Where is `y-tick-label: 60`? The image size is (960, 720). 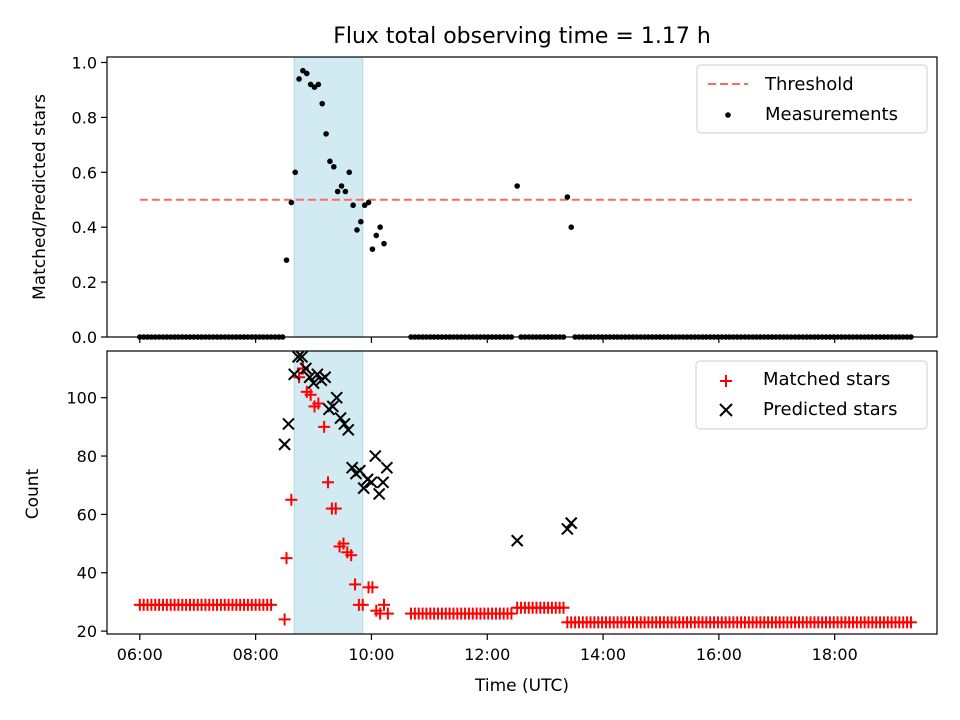
y-tick-label: 60 is located at coordinates (87, 514).